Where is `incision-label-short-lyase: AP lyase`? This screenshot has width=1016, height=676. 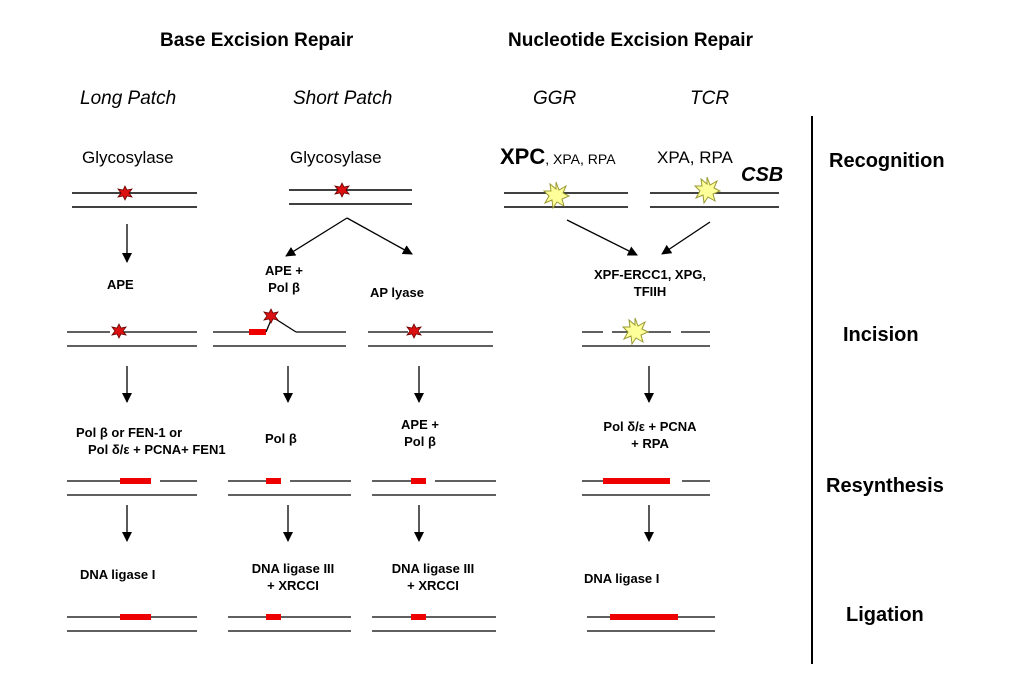 incision-label-short-lyase: AP lyase is located at coordinates (397, 292).